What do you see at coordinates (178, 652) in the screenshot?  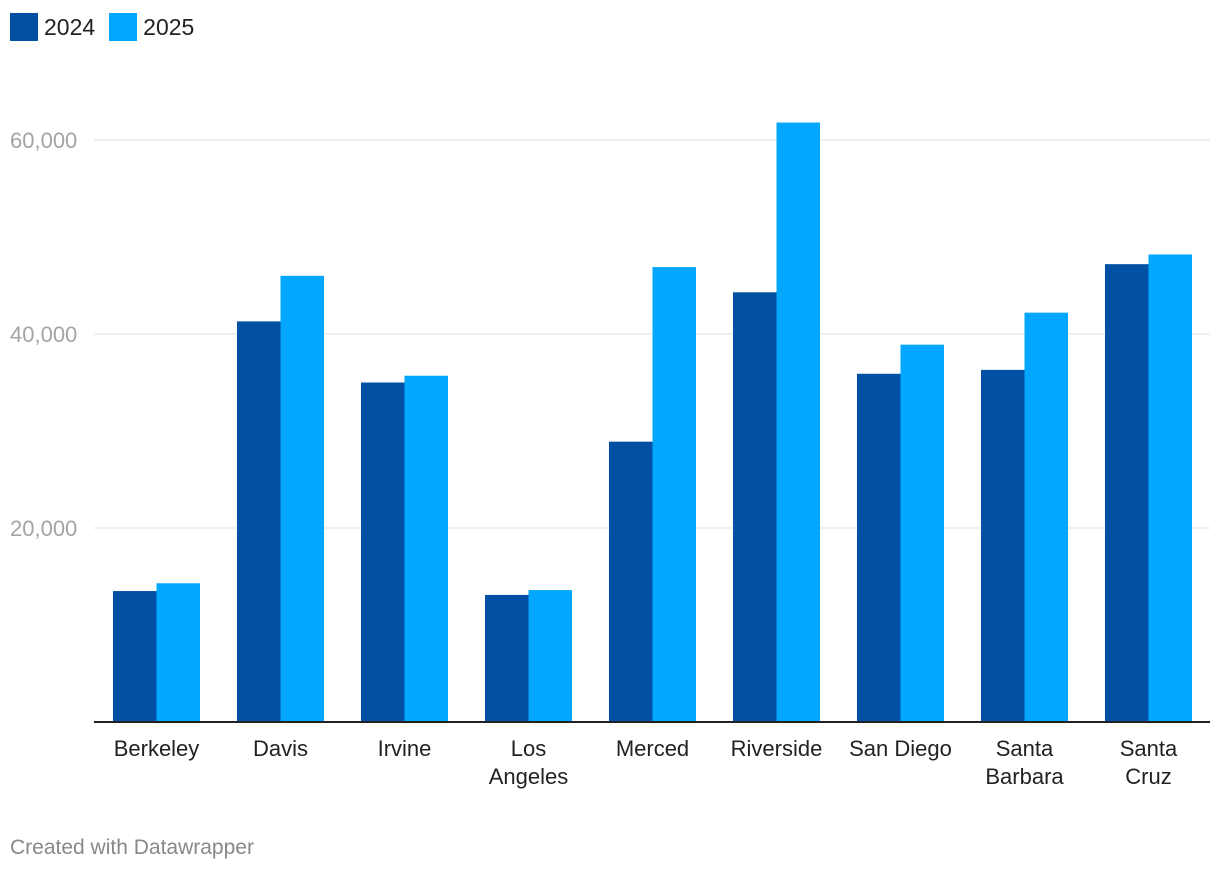 I see `bar-berkeley-2025` at bounding box center [178, 652].